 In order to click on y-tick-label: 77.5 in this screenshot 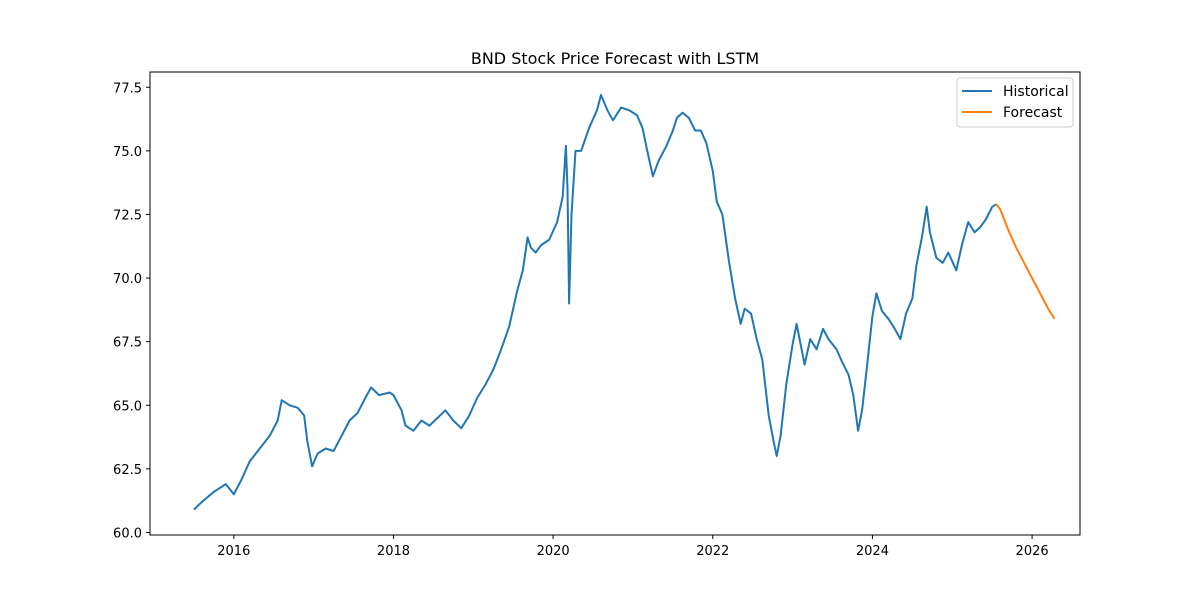, I will do `click(127, 88)`.